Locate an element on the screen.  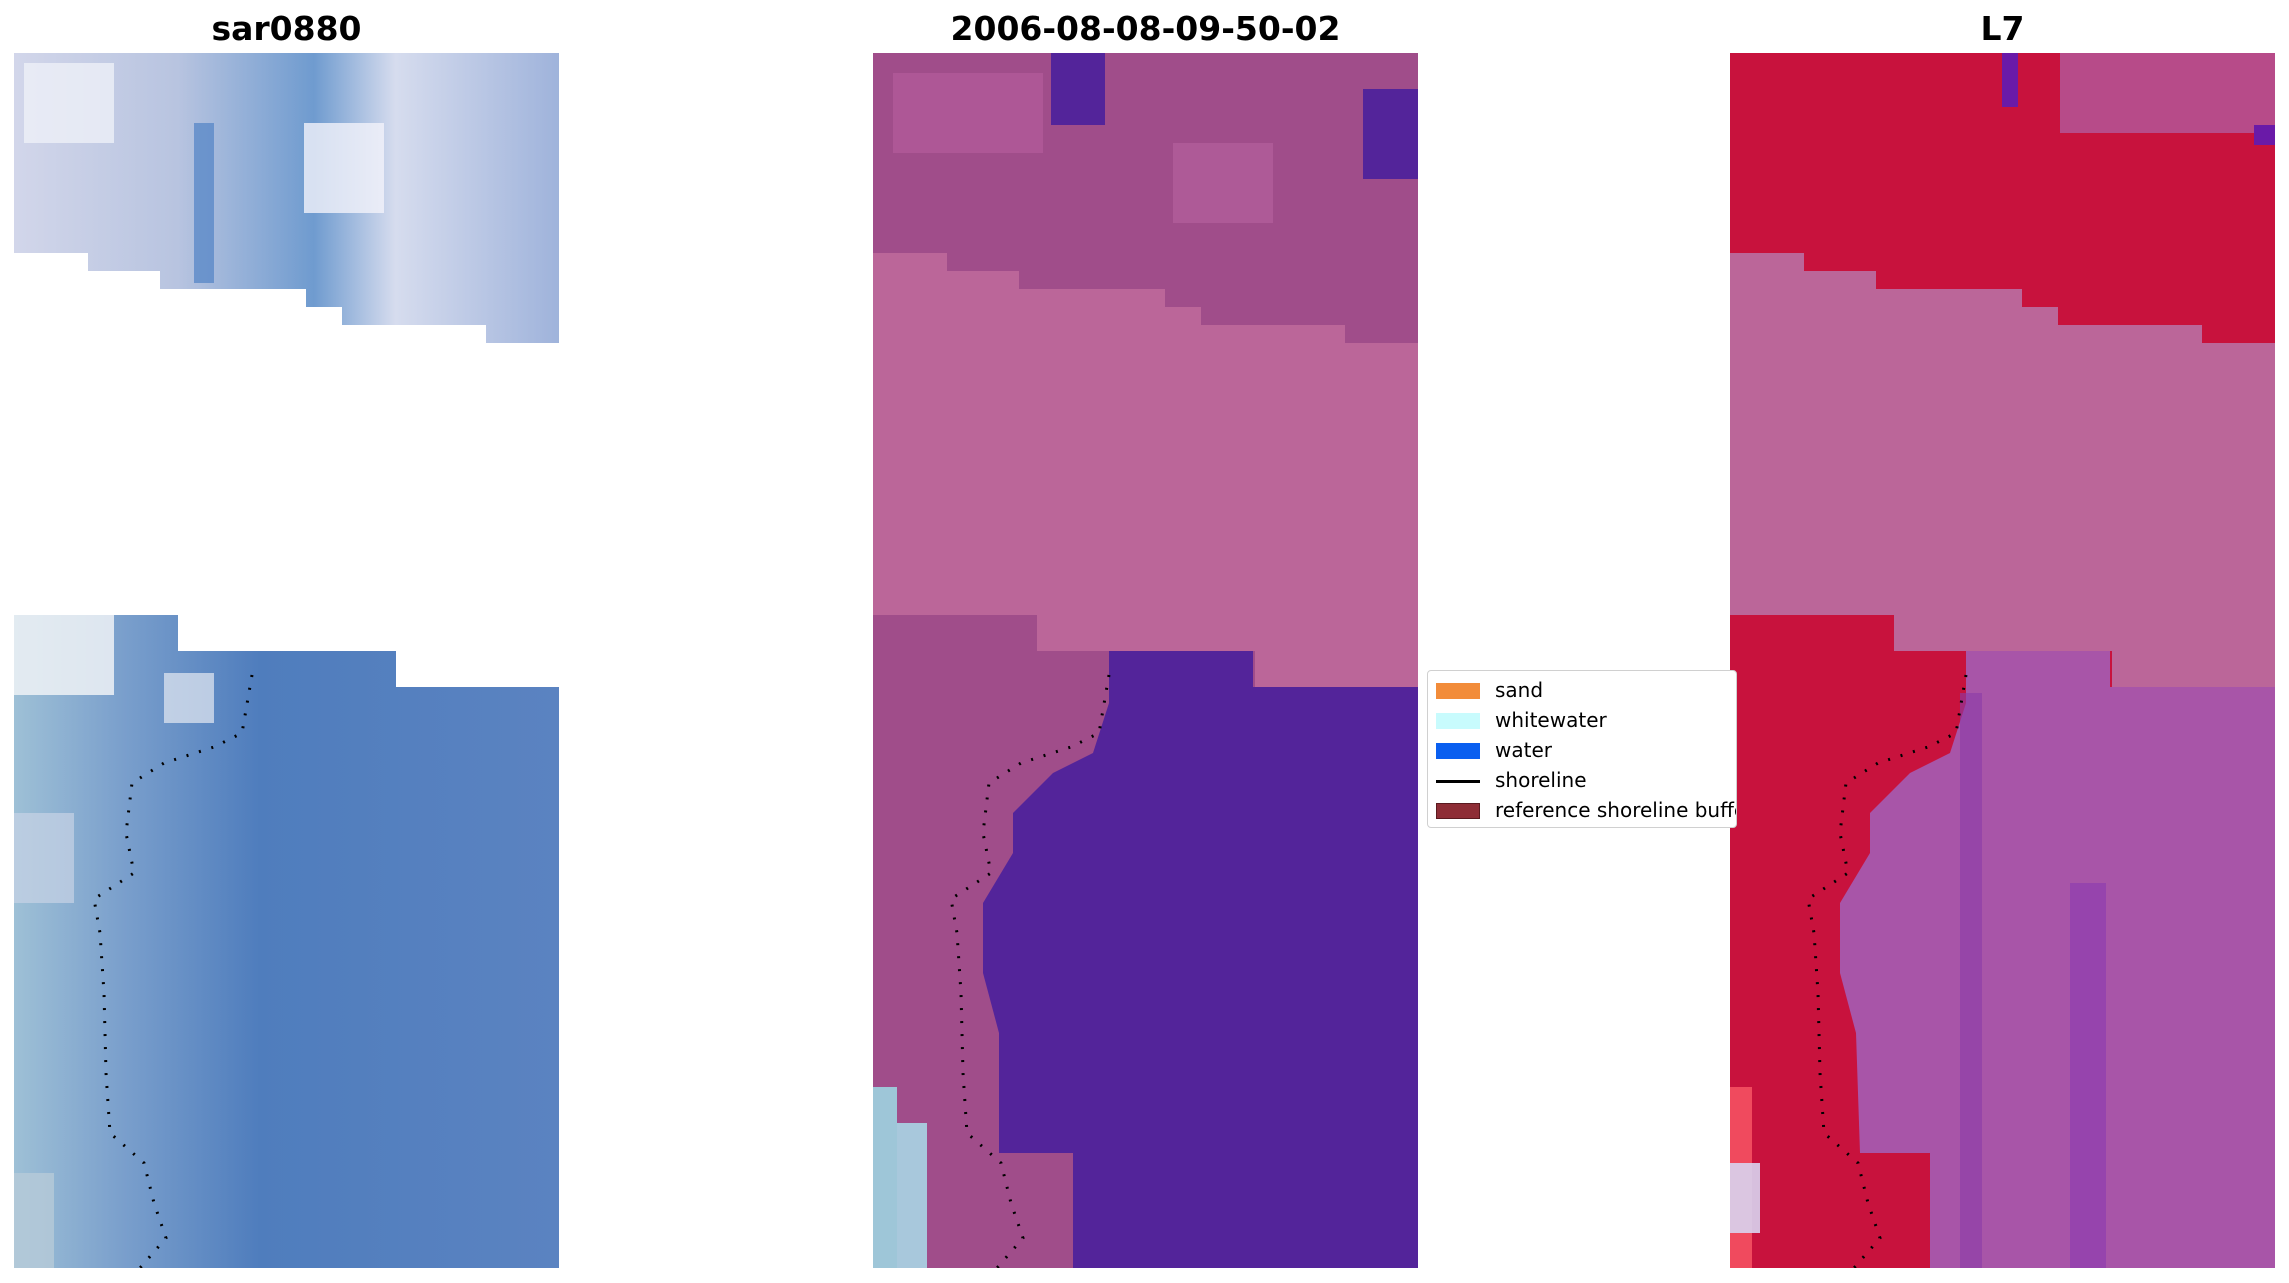
legend-label: water is located at coordinates (1523, 750).